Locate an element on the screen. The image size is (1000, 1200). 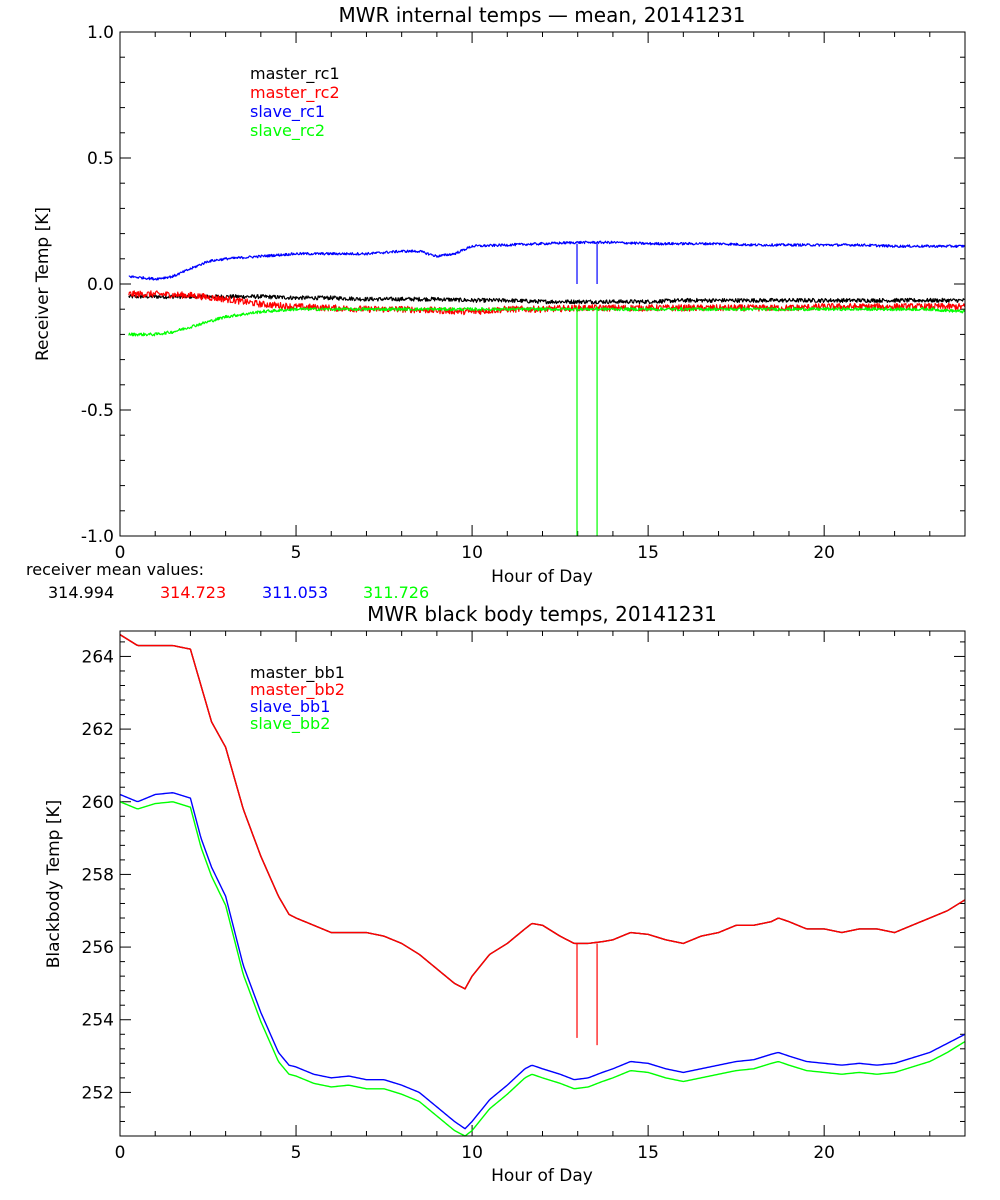
y-tick-label: 260 is located at coordinates (98, 803).